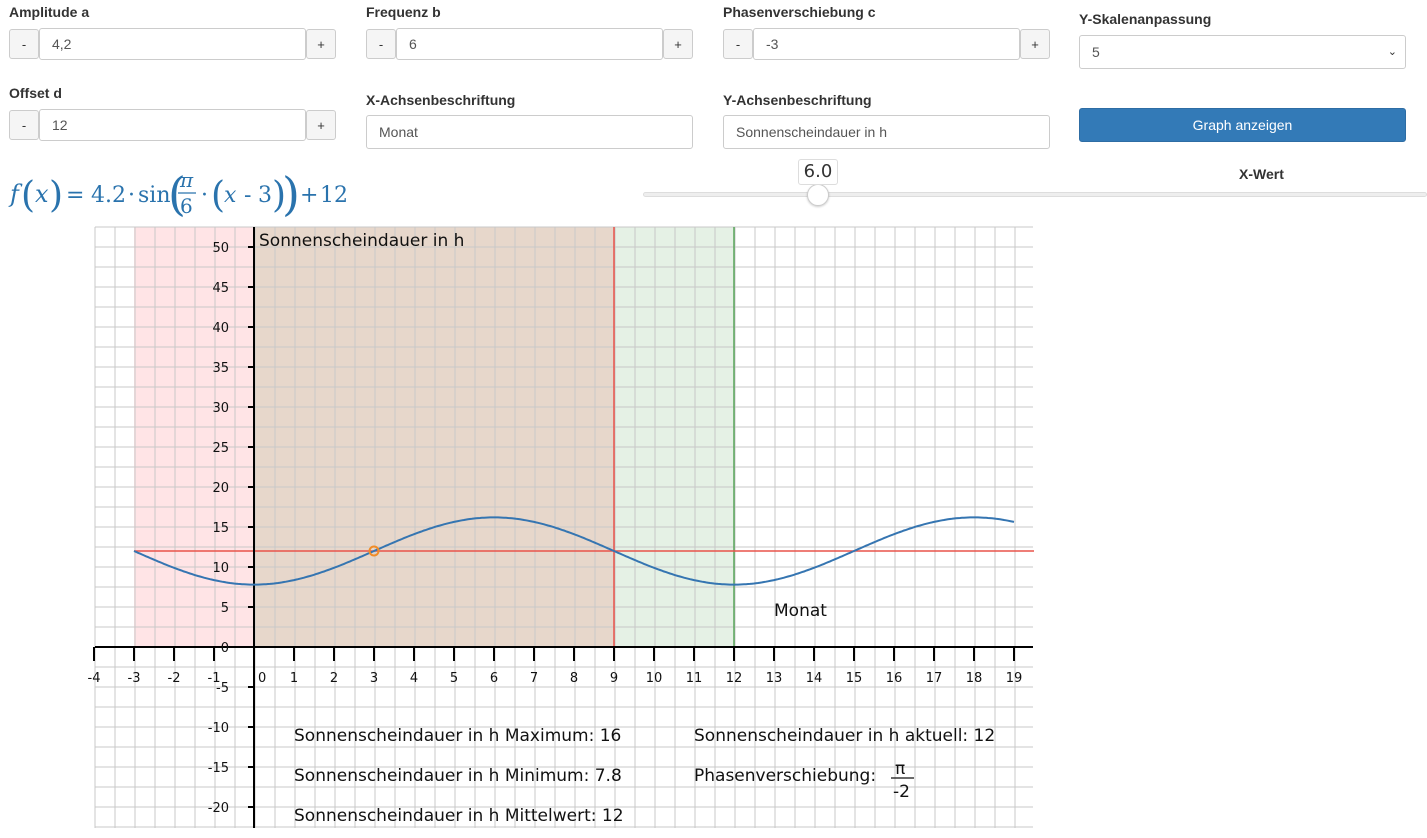  I want to click on sine-curve, so click(574, 551).